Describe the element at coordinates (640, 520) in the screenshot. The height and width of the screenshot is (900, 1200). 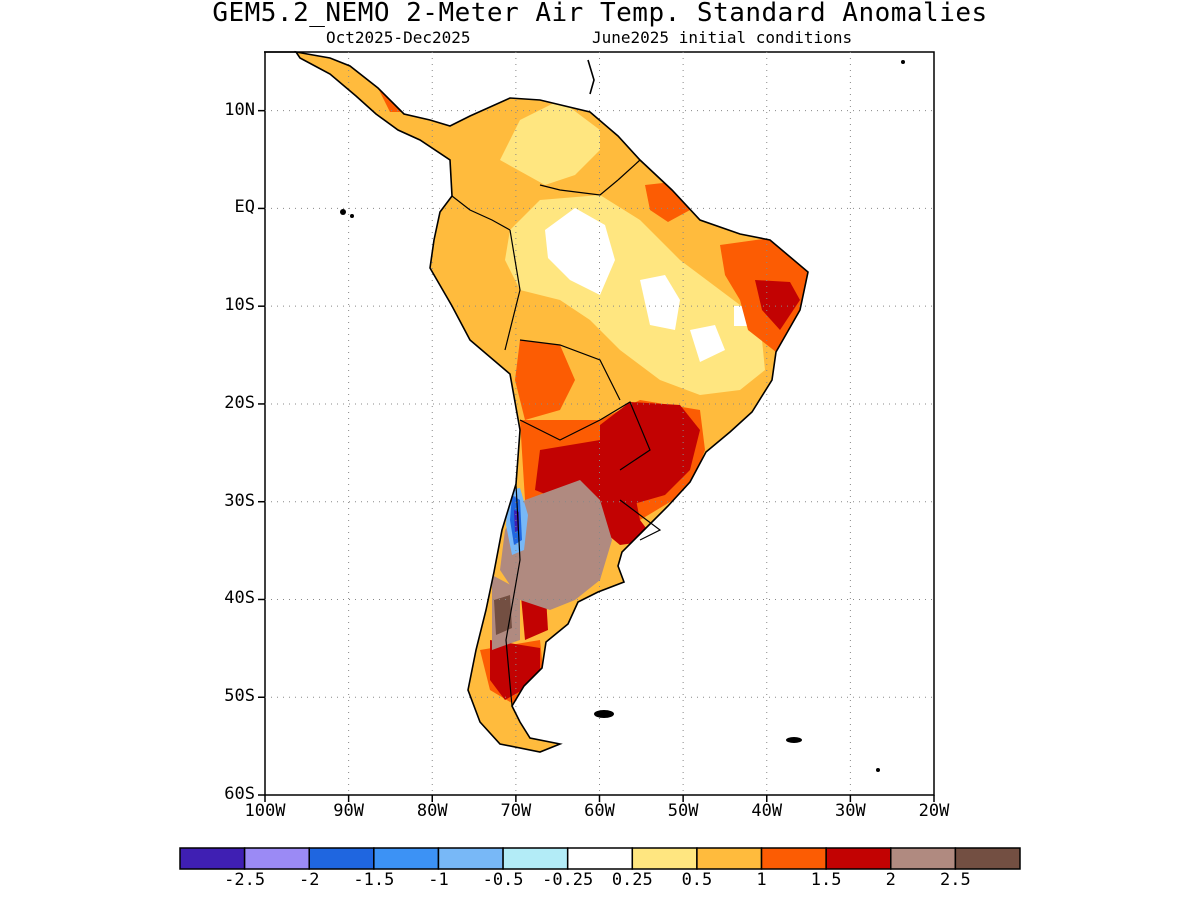
I see `border-uruguay` at that location.